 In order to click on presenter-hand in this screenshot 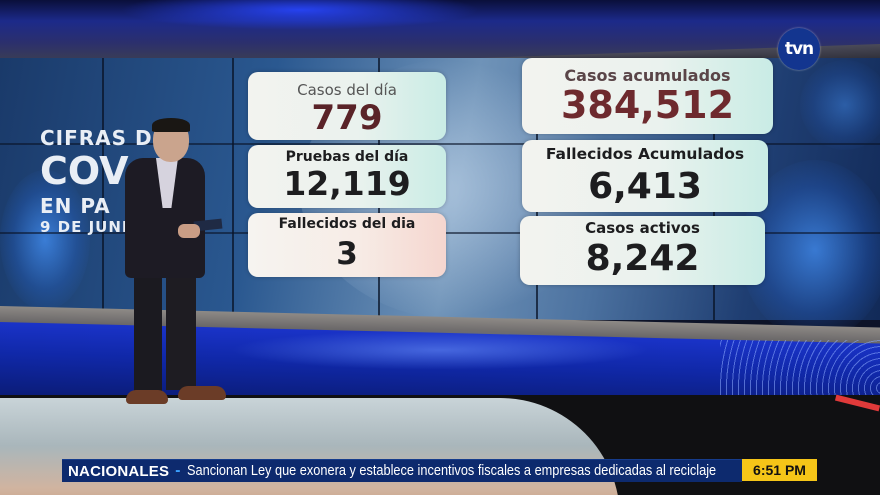, I will do `click(189, 231)`.